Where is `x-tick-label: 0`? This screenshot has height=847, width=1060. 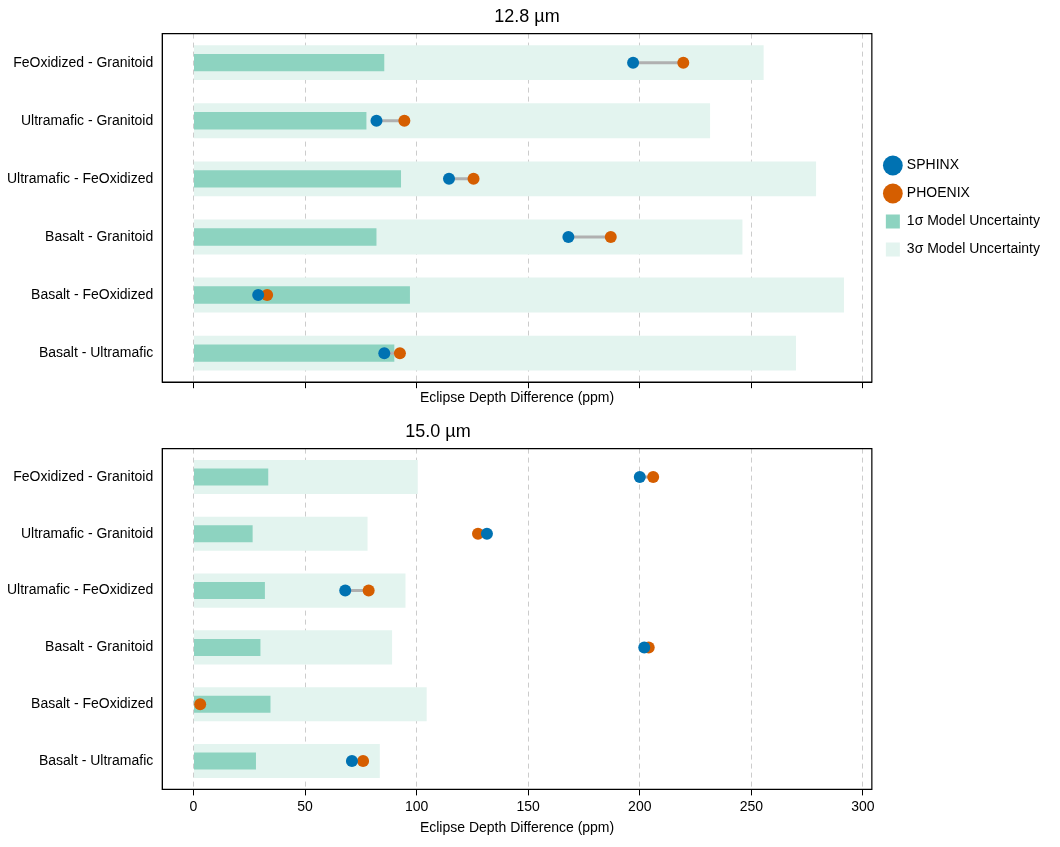 x-tick-label: 0 is located at coordinates (193, 805).